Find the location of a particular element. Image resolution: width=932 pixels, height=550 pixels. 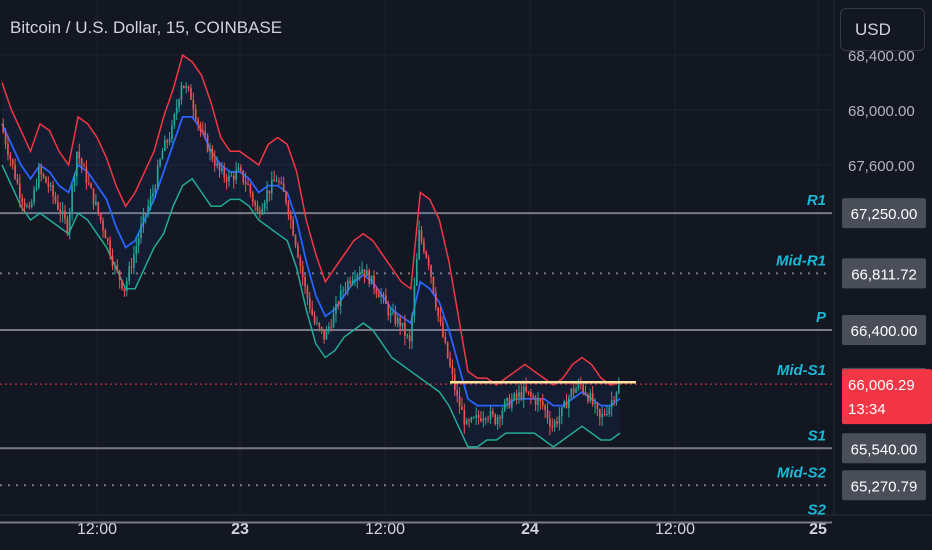

pivot-label: P is located at coordinates (821, 317).